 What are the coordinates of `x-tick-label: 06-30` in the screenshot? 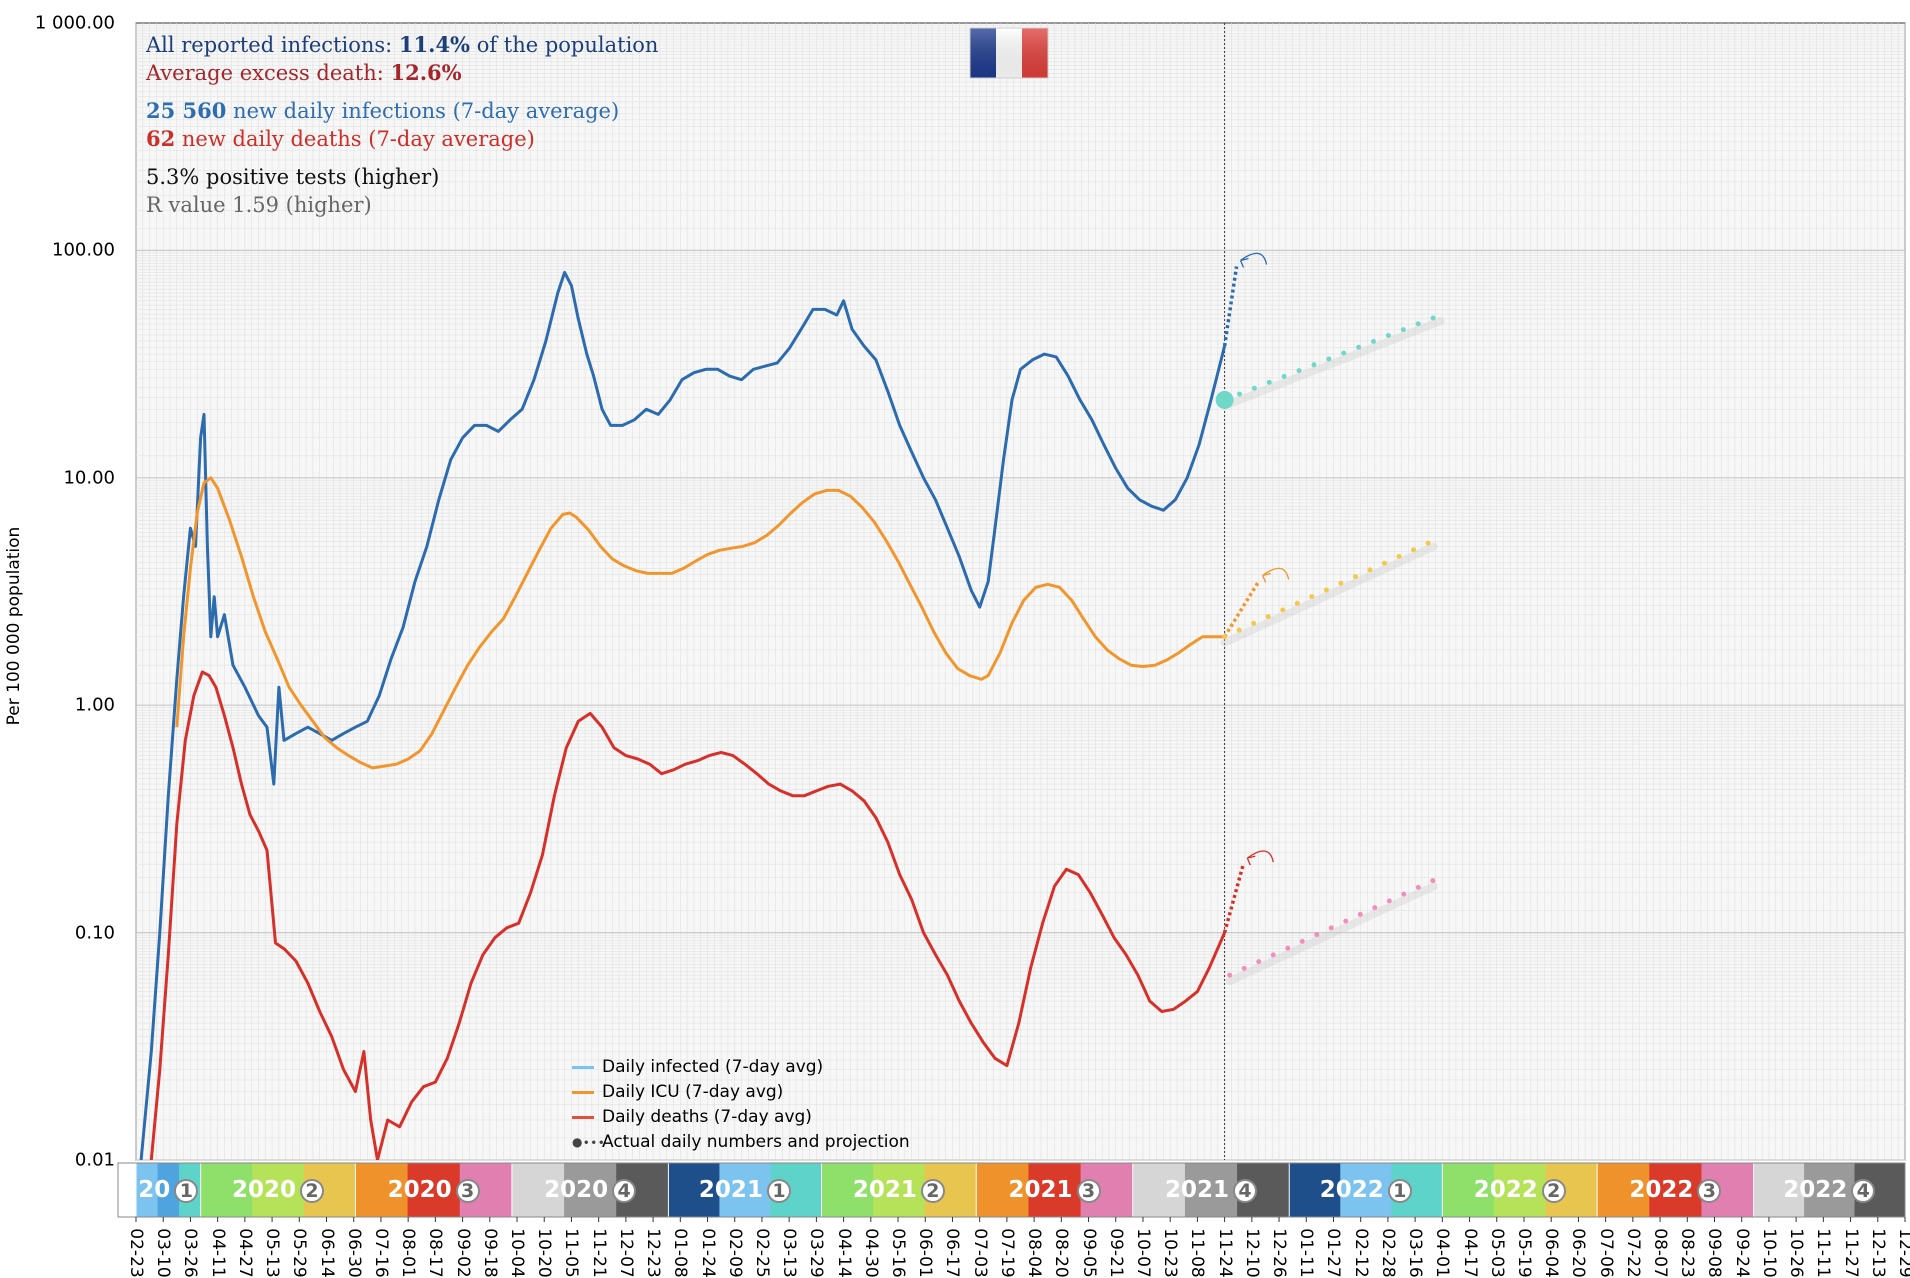 It's located at (353, 1253).